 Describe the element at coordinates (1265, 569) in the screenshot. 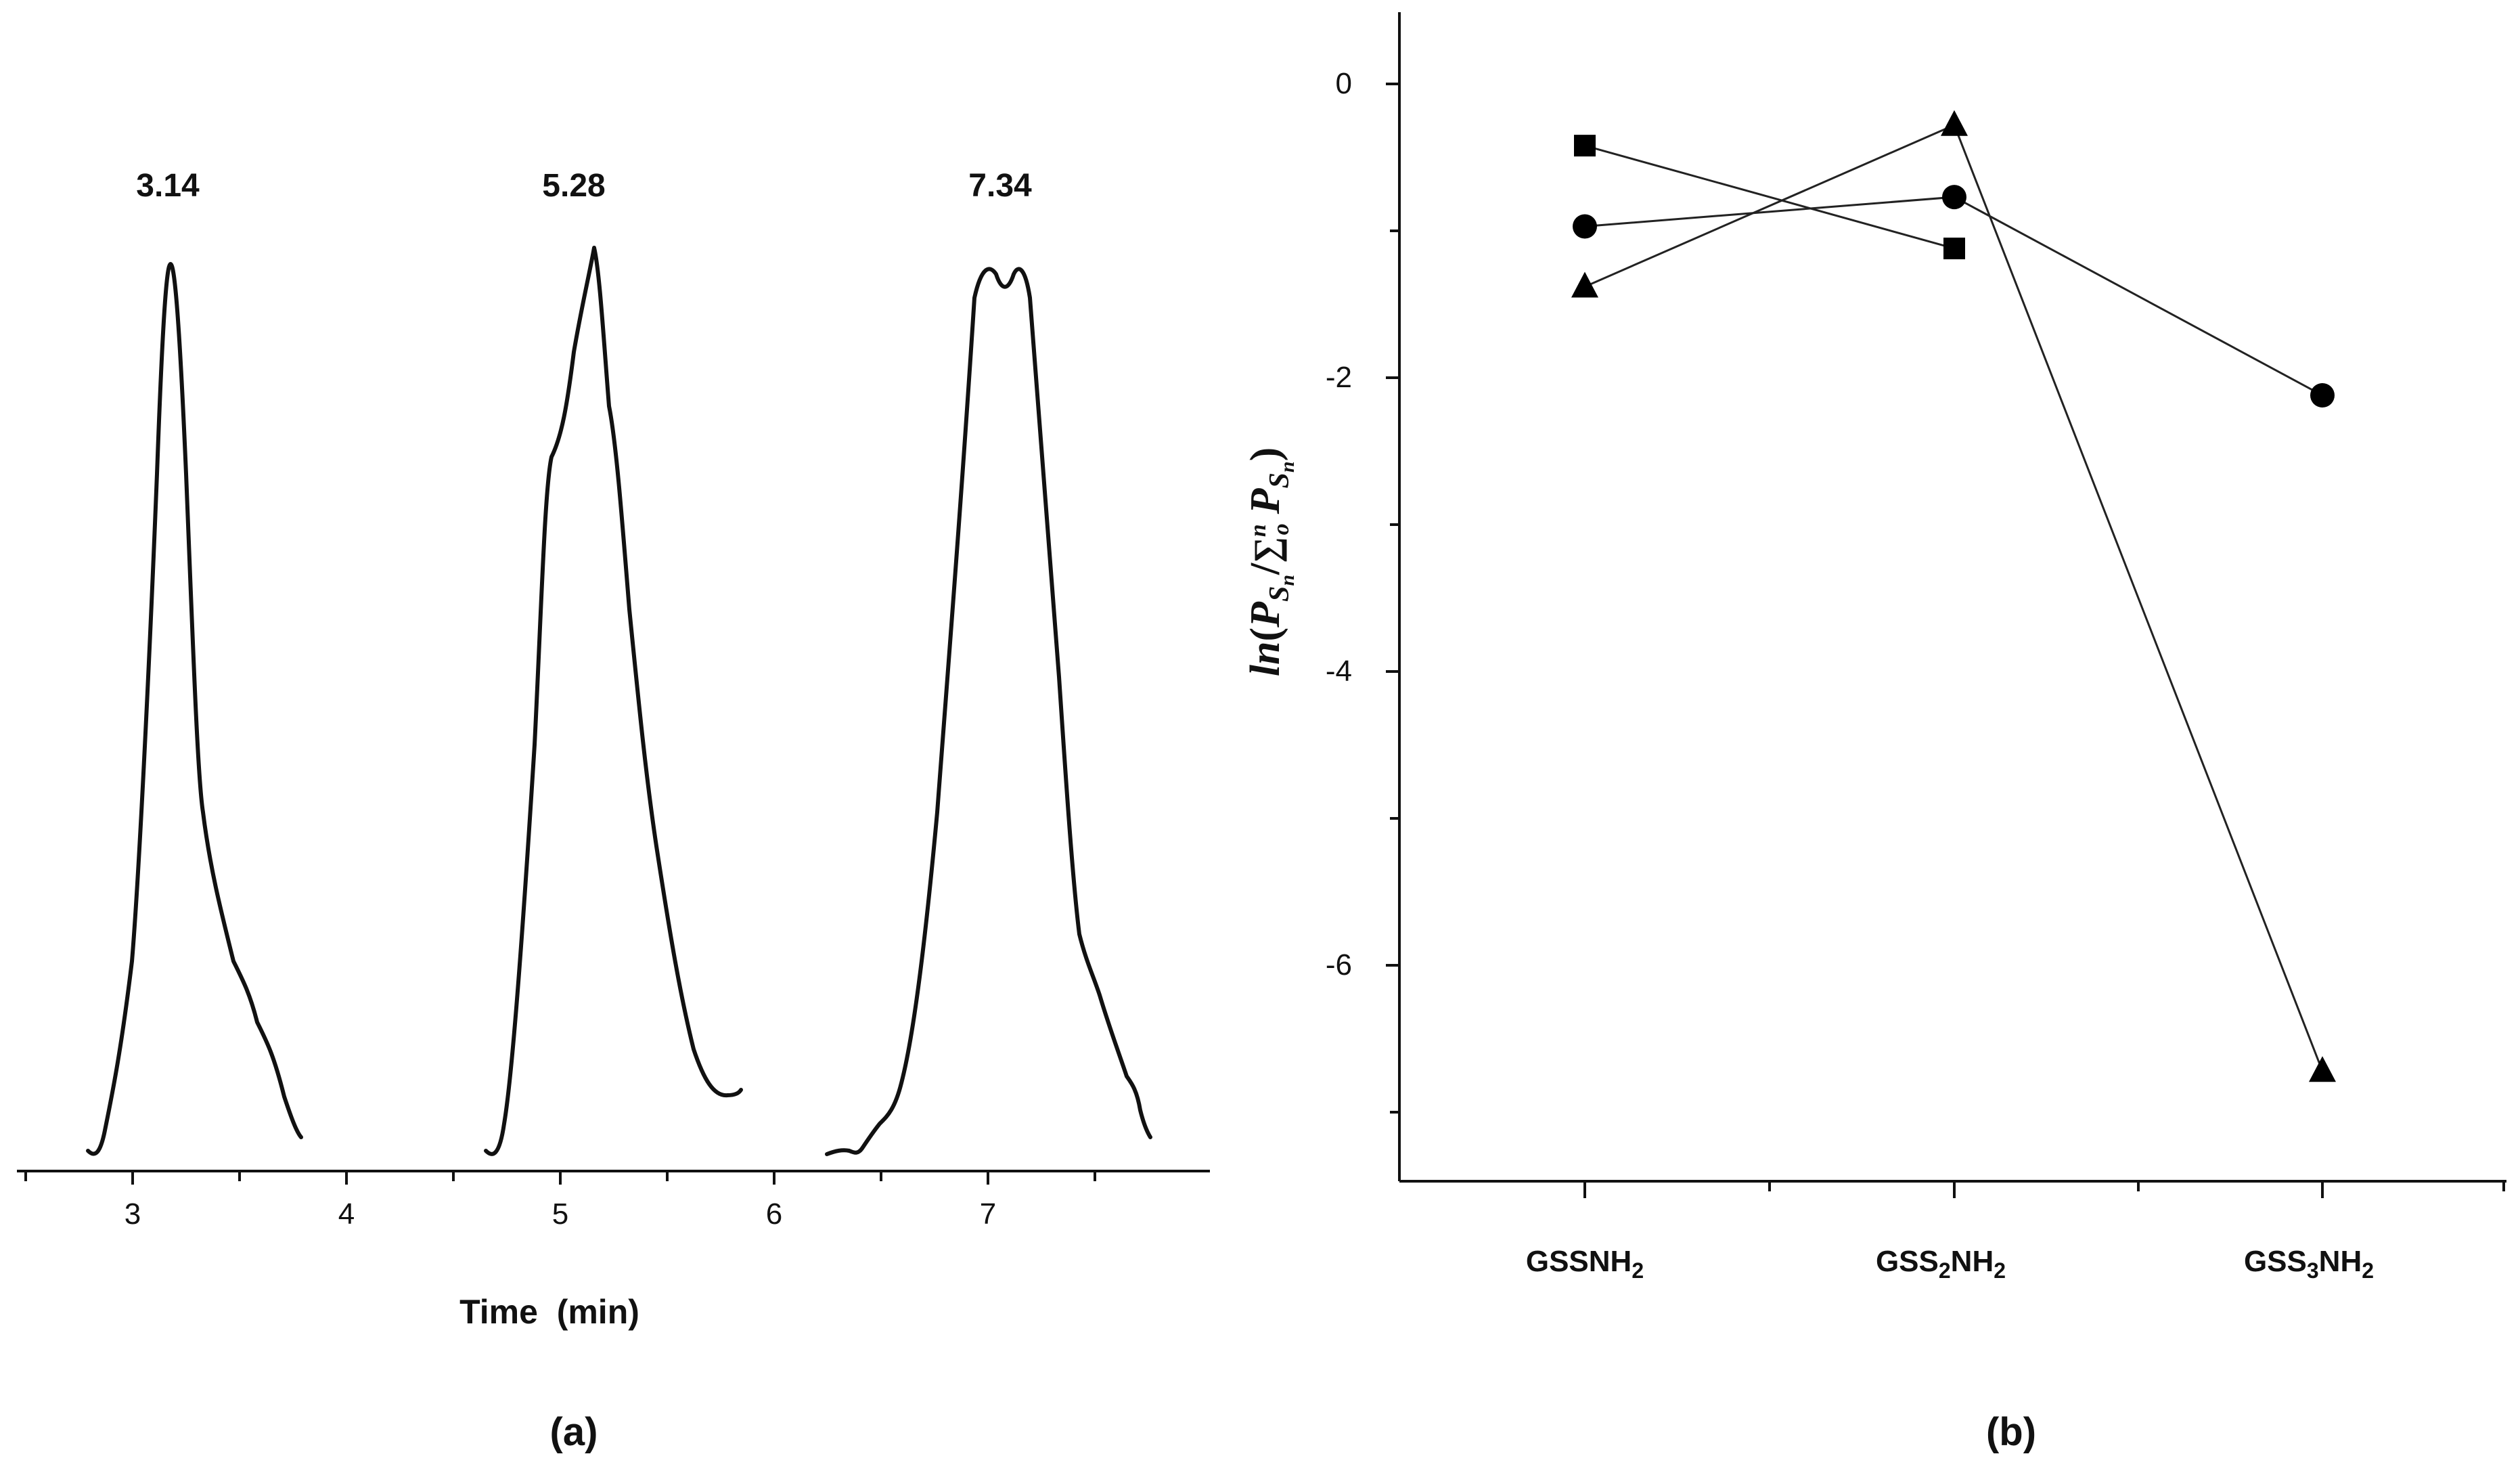

I see `y-title-slash: /` at that location.